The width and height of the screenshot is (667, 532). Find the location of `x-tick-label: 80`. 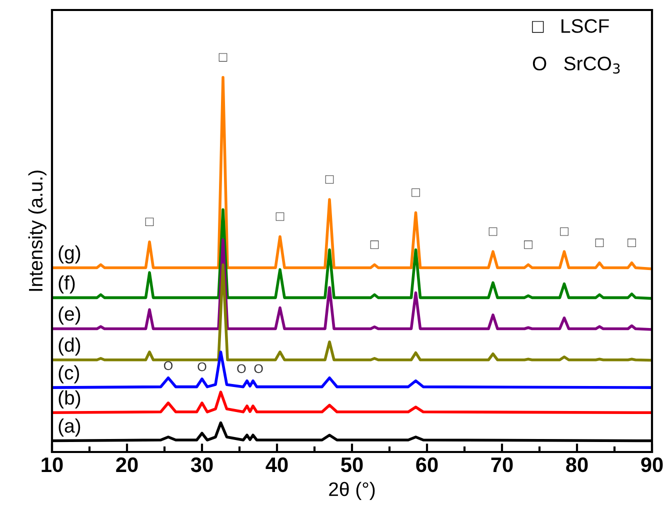

x-tick-label: 80 is located at coordinates (577, 464).